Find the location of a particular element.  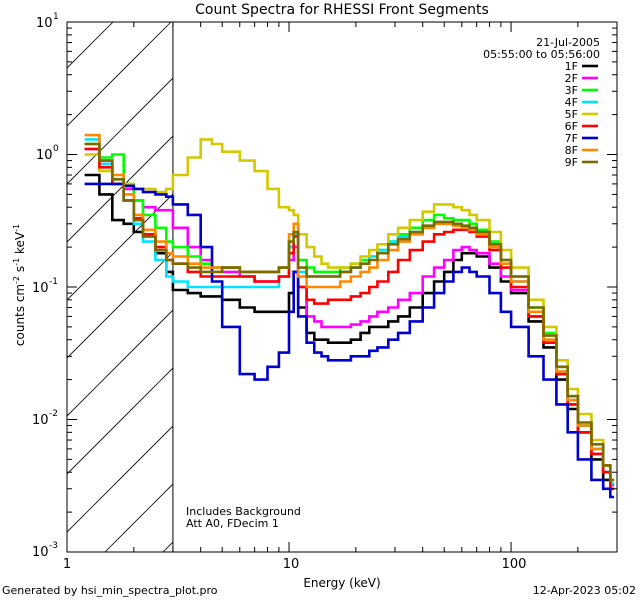

y-tick-label-1e-3: 10 -3 is located at coordinates (45, 550).